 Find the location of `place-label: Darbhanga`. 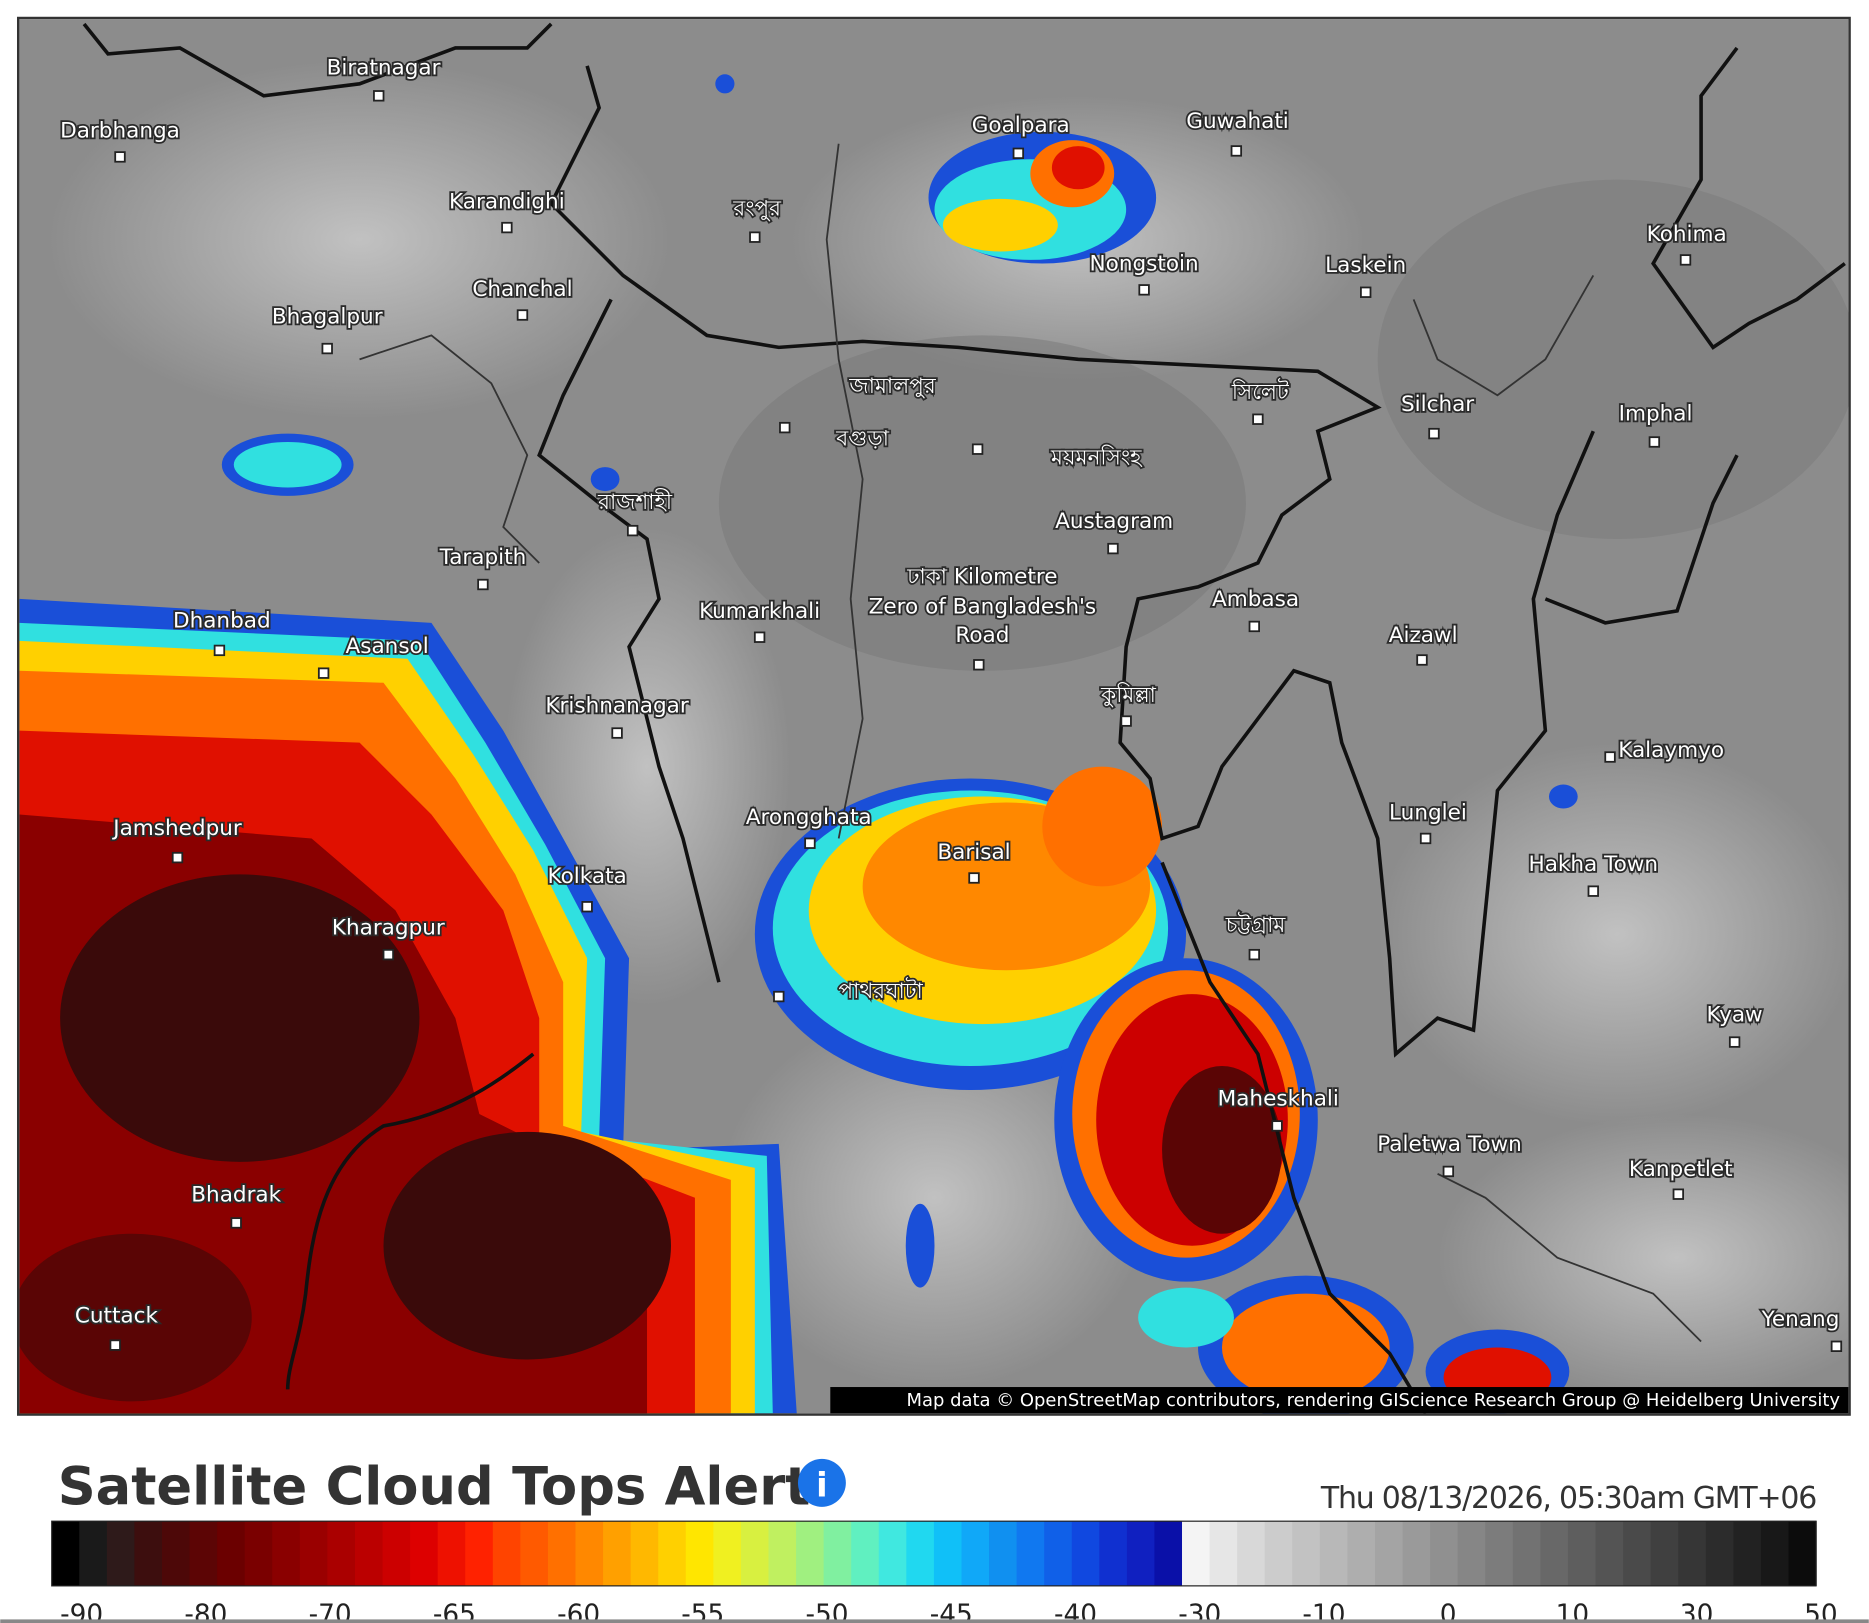

place-label: Darbhanga is located at coordinates (120, 131).